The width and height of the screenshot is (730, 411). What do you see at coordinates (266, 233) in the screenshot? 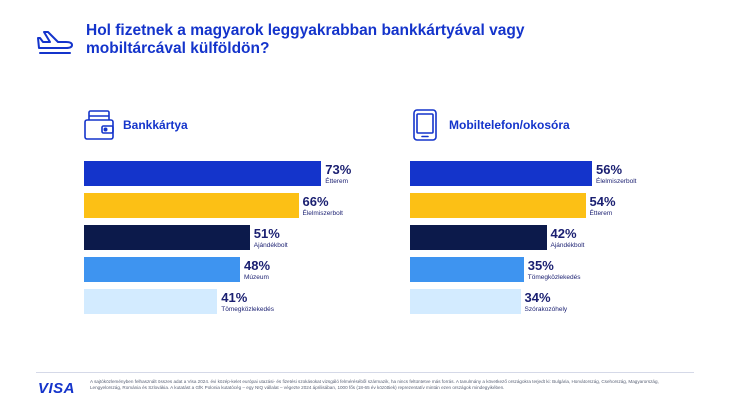
I see `value-label: 51%` at bounding box center [266, 233].